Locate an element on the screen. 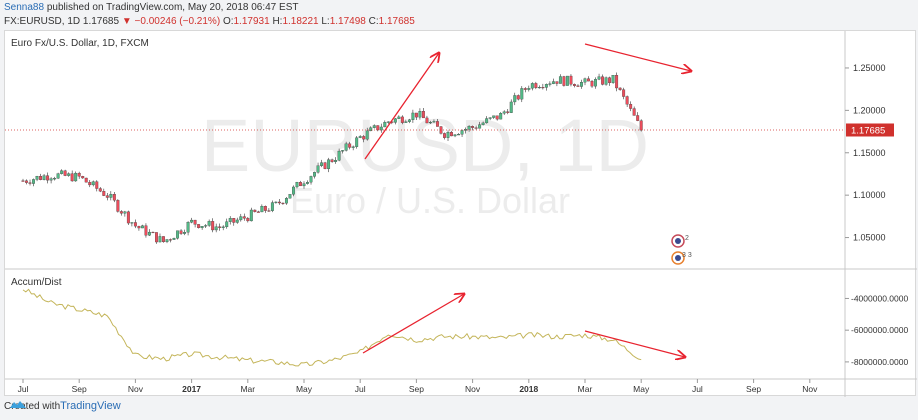 This screenshot has width=918, height=420. accum-tick-label: -6000000.0000 is located at coordinates (879, 330).